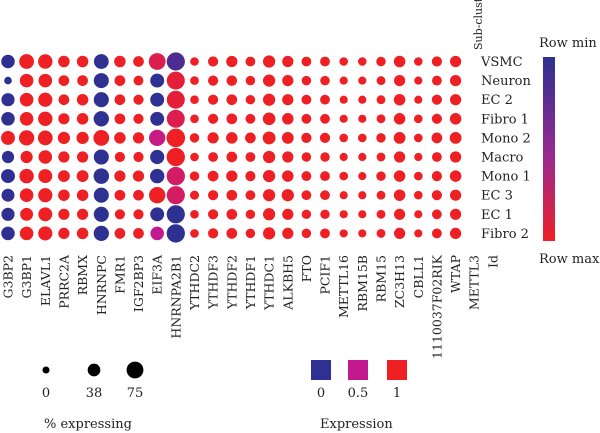 This screenshot has height=433, width=600. Describe the element at coordinates (381, 278) in the screenshot. I see `gene-label-rbm15: RBM15` at that location.